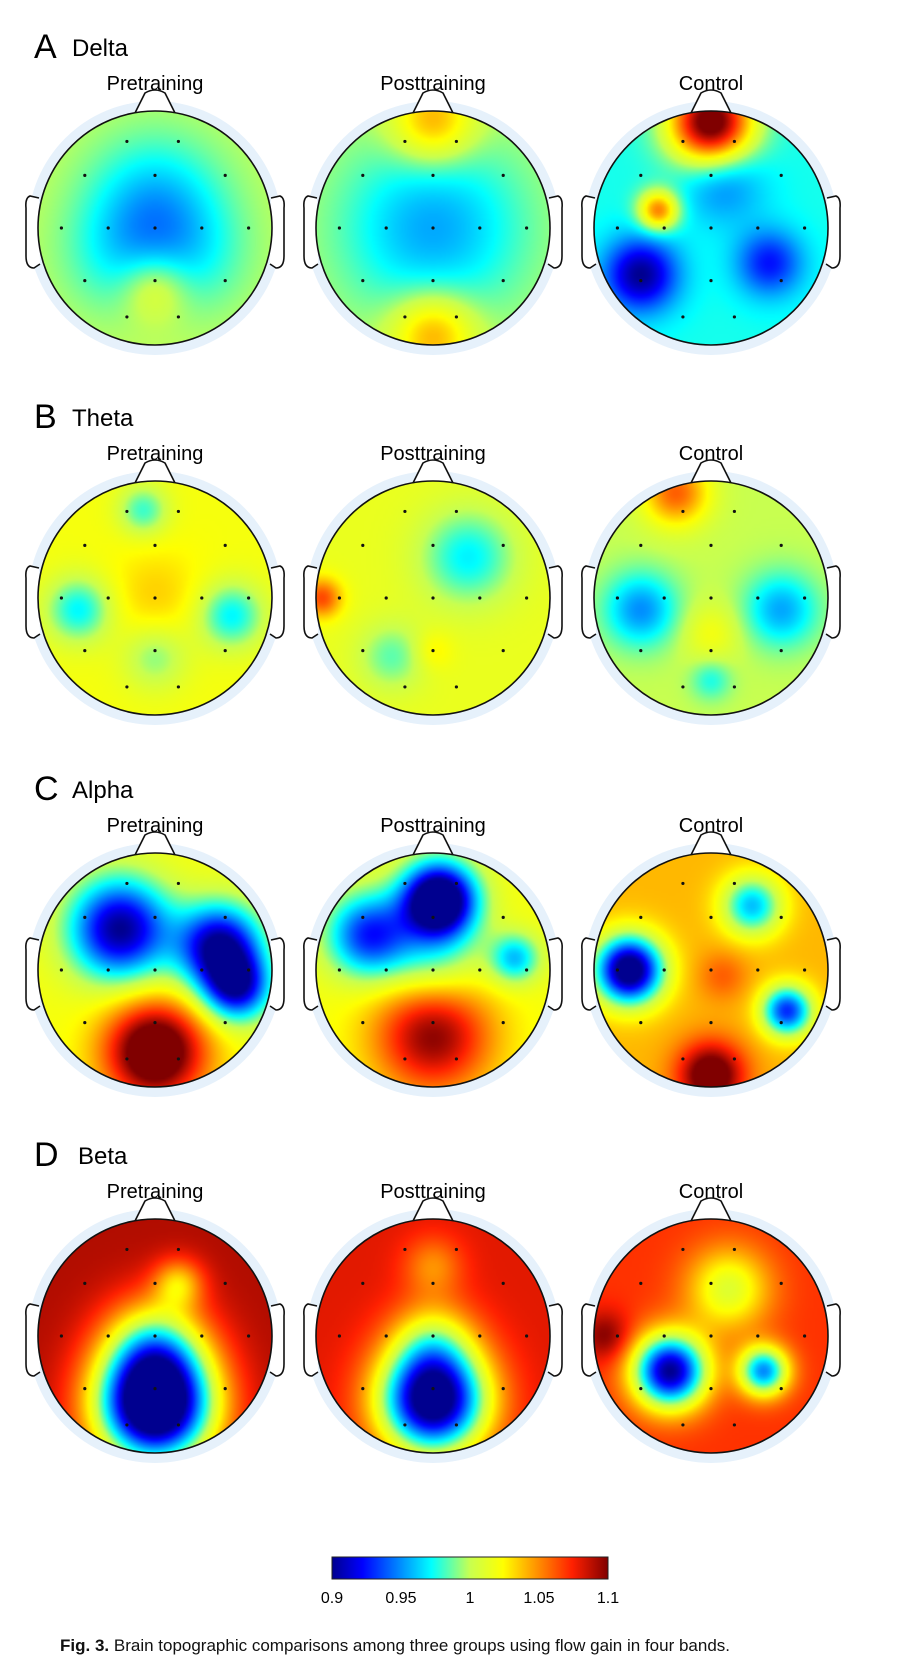  Describe the element at coordinates (103, 1156) in the screenshot. I see `panel-band-name: Beta` at that location.